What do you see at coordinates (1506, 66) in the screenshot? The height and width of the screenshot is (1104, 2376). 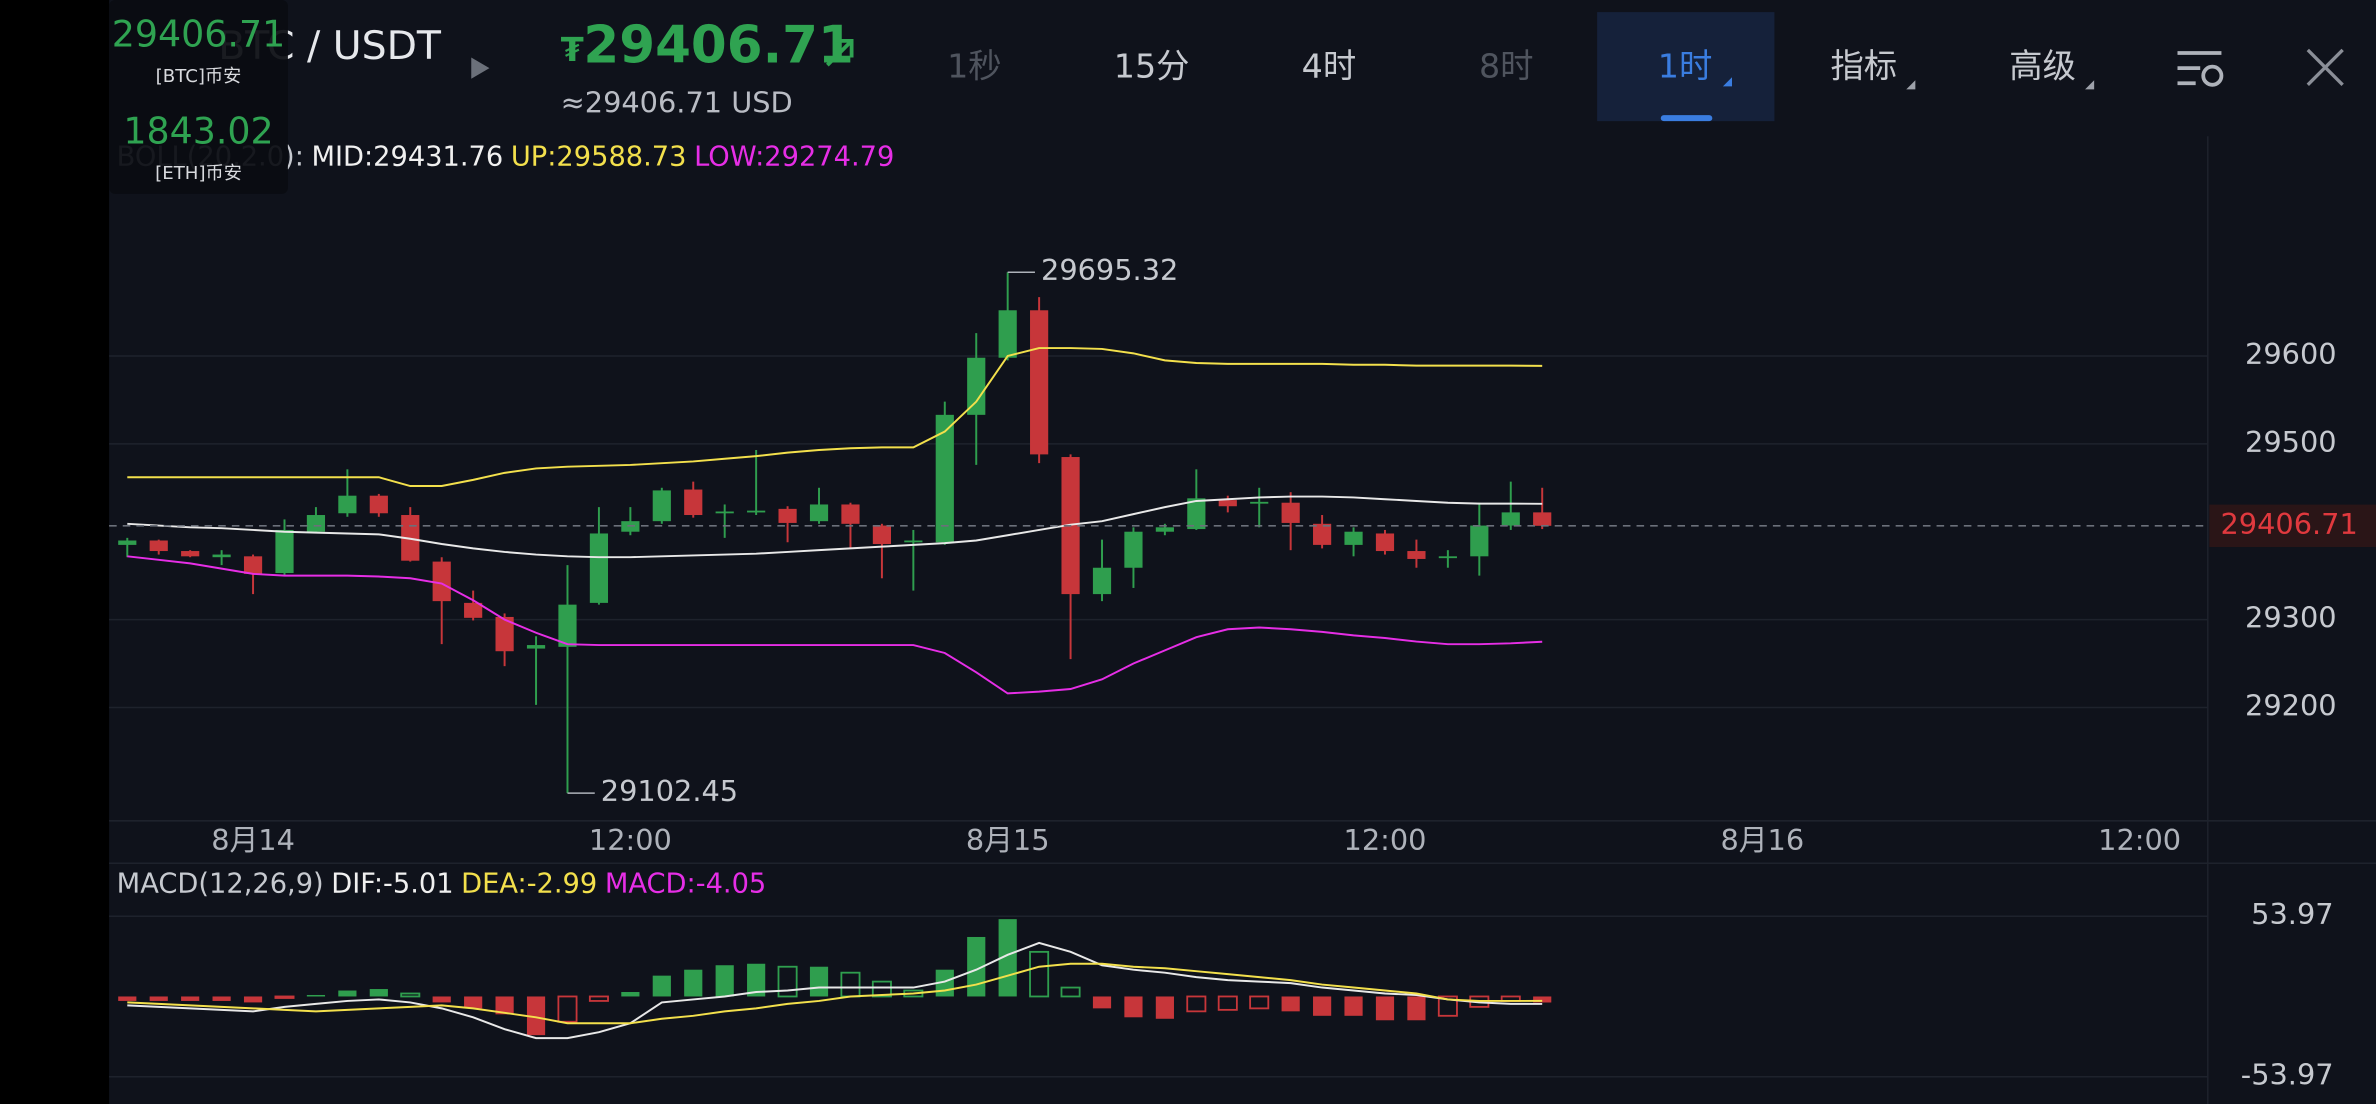 I see `tab: 8时` at bounding box center [1506, 66].